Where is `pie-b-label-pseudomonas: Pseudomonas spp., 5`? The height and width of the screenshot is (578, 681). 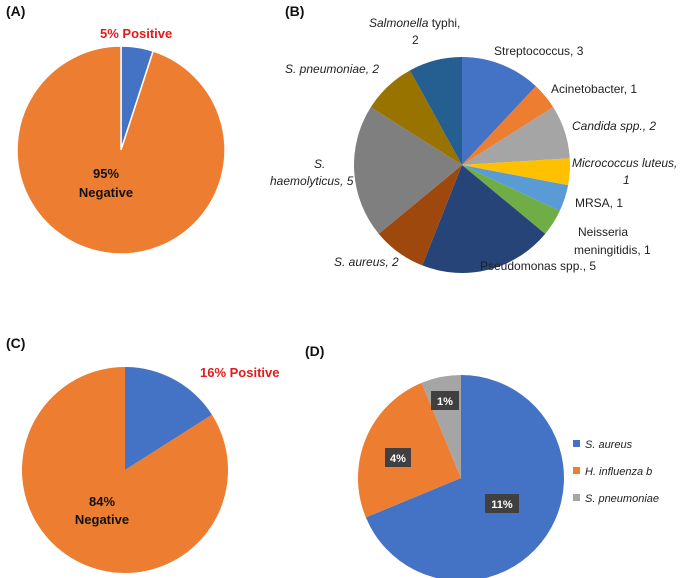 pie-b-label-pseudomonas: Pseudomonas spp., 5 is located at coordinates (538, 266).